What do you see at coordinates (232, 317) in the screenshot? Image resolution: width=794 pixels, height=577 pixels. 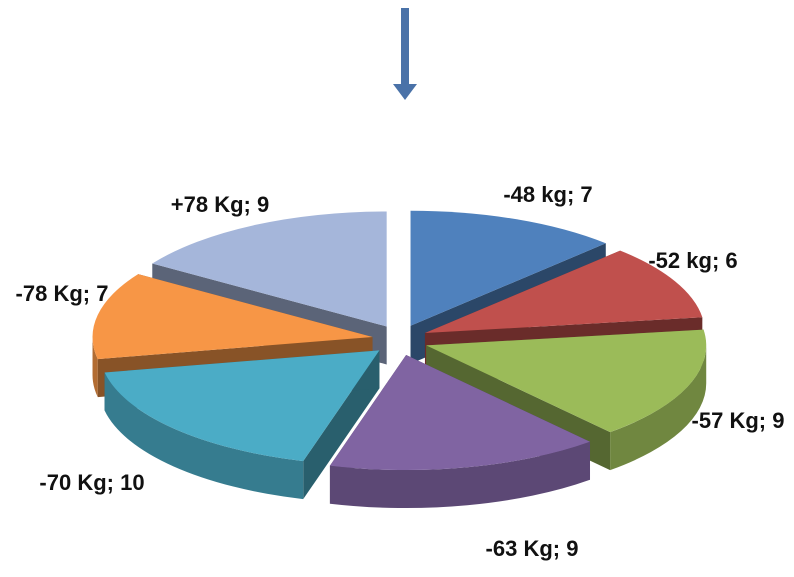 I see `slice-5-top` at bounding box center [232, 317].